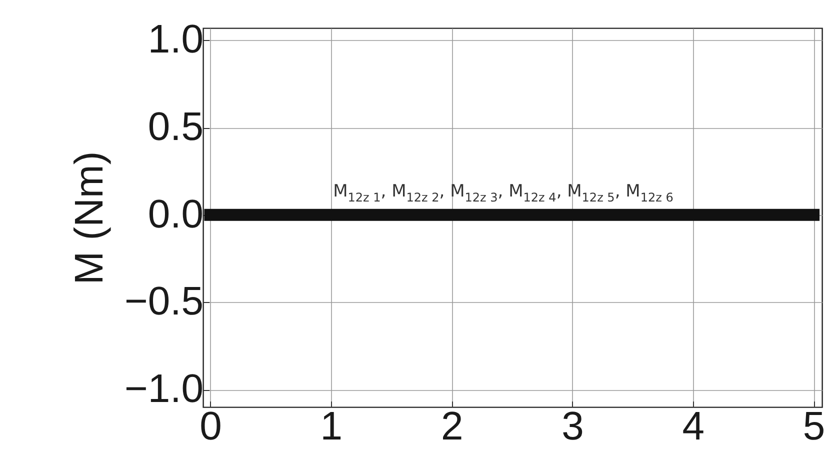 The image size is (831, 475). I want to click on y-tick-label: −0.5, so click(164, 302).